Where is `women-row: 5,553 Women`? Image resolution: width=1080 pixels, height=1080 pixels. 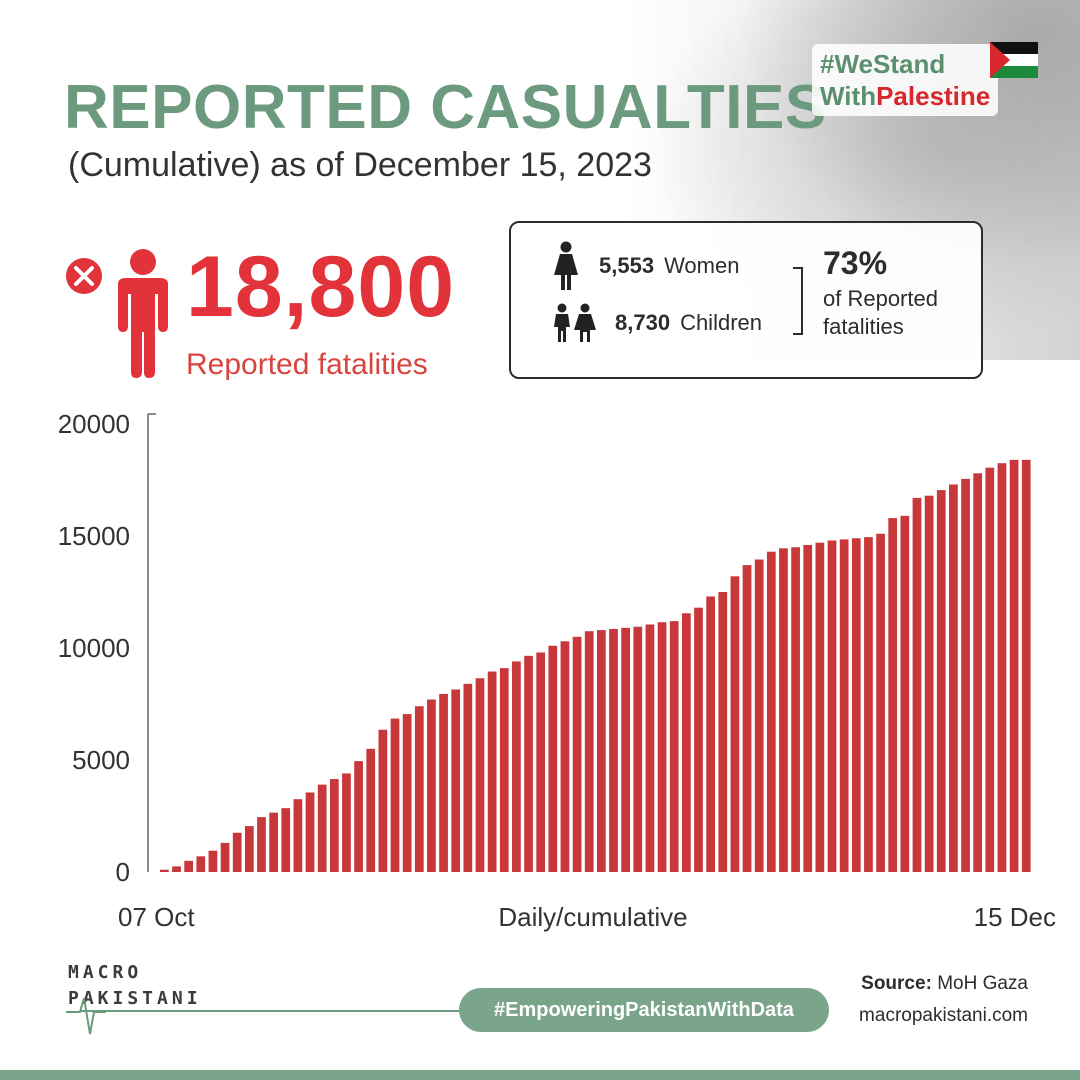 women-row: 5,553 Women is located at coordinates (645, 266).